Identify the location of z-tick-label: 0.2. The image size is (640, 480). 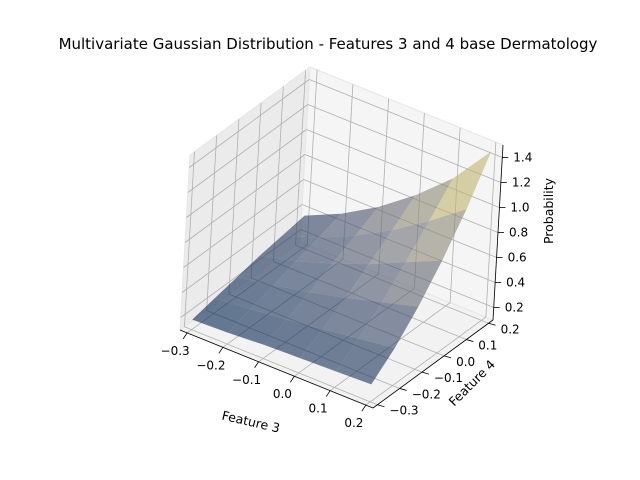
(514, 308).